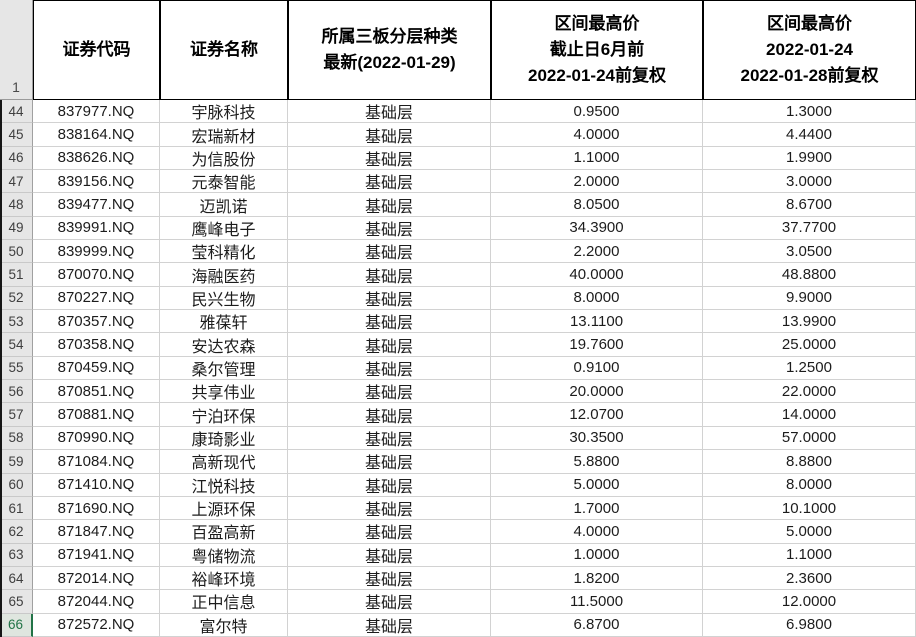  Describe the element at coordinates (96, 228) in the screenshot. I see `code-cell: 839991.NQ` at that location.